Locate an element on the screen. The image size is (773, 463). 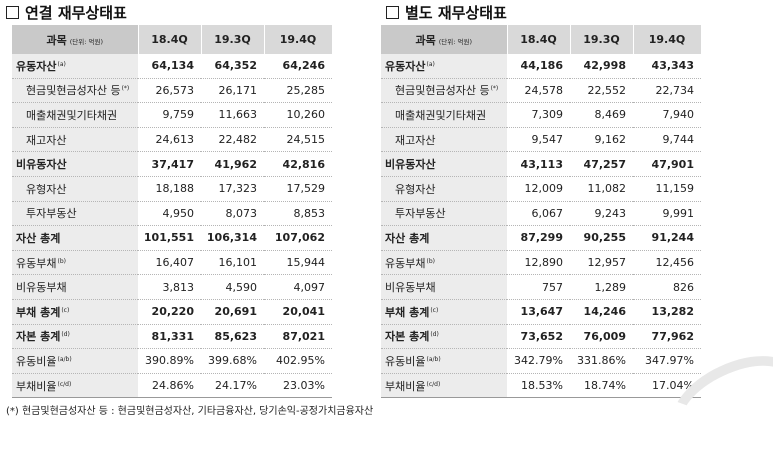
value-cell: 24.86% is located at coordinates (169, 386).